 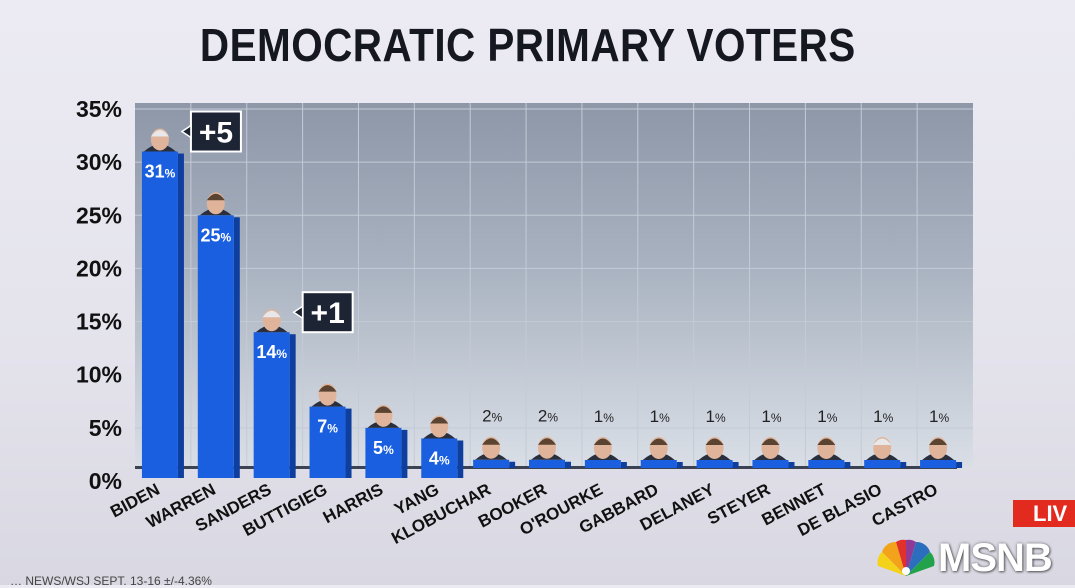 What do you see at coordinates (111, 581) in the screenshot?
I see `source-footer: … NEWS/WSJ SEPT. 13-16 ±/-4.36%` at bounding box center [111, 581].